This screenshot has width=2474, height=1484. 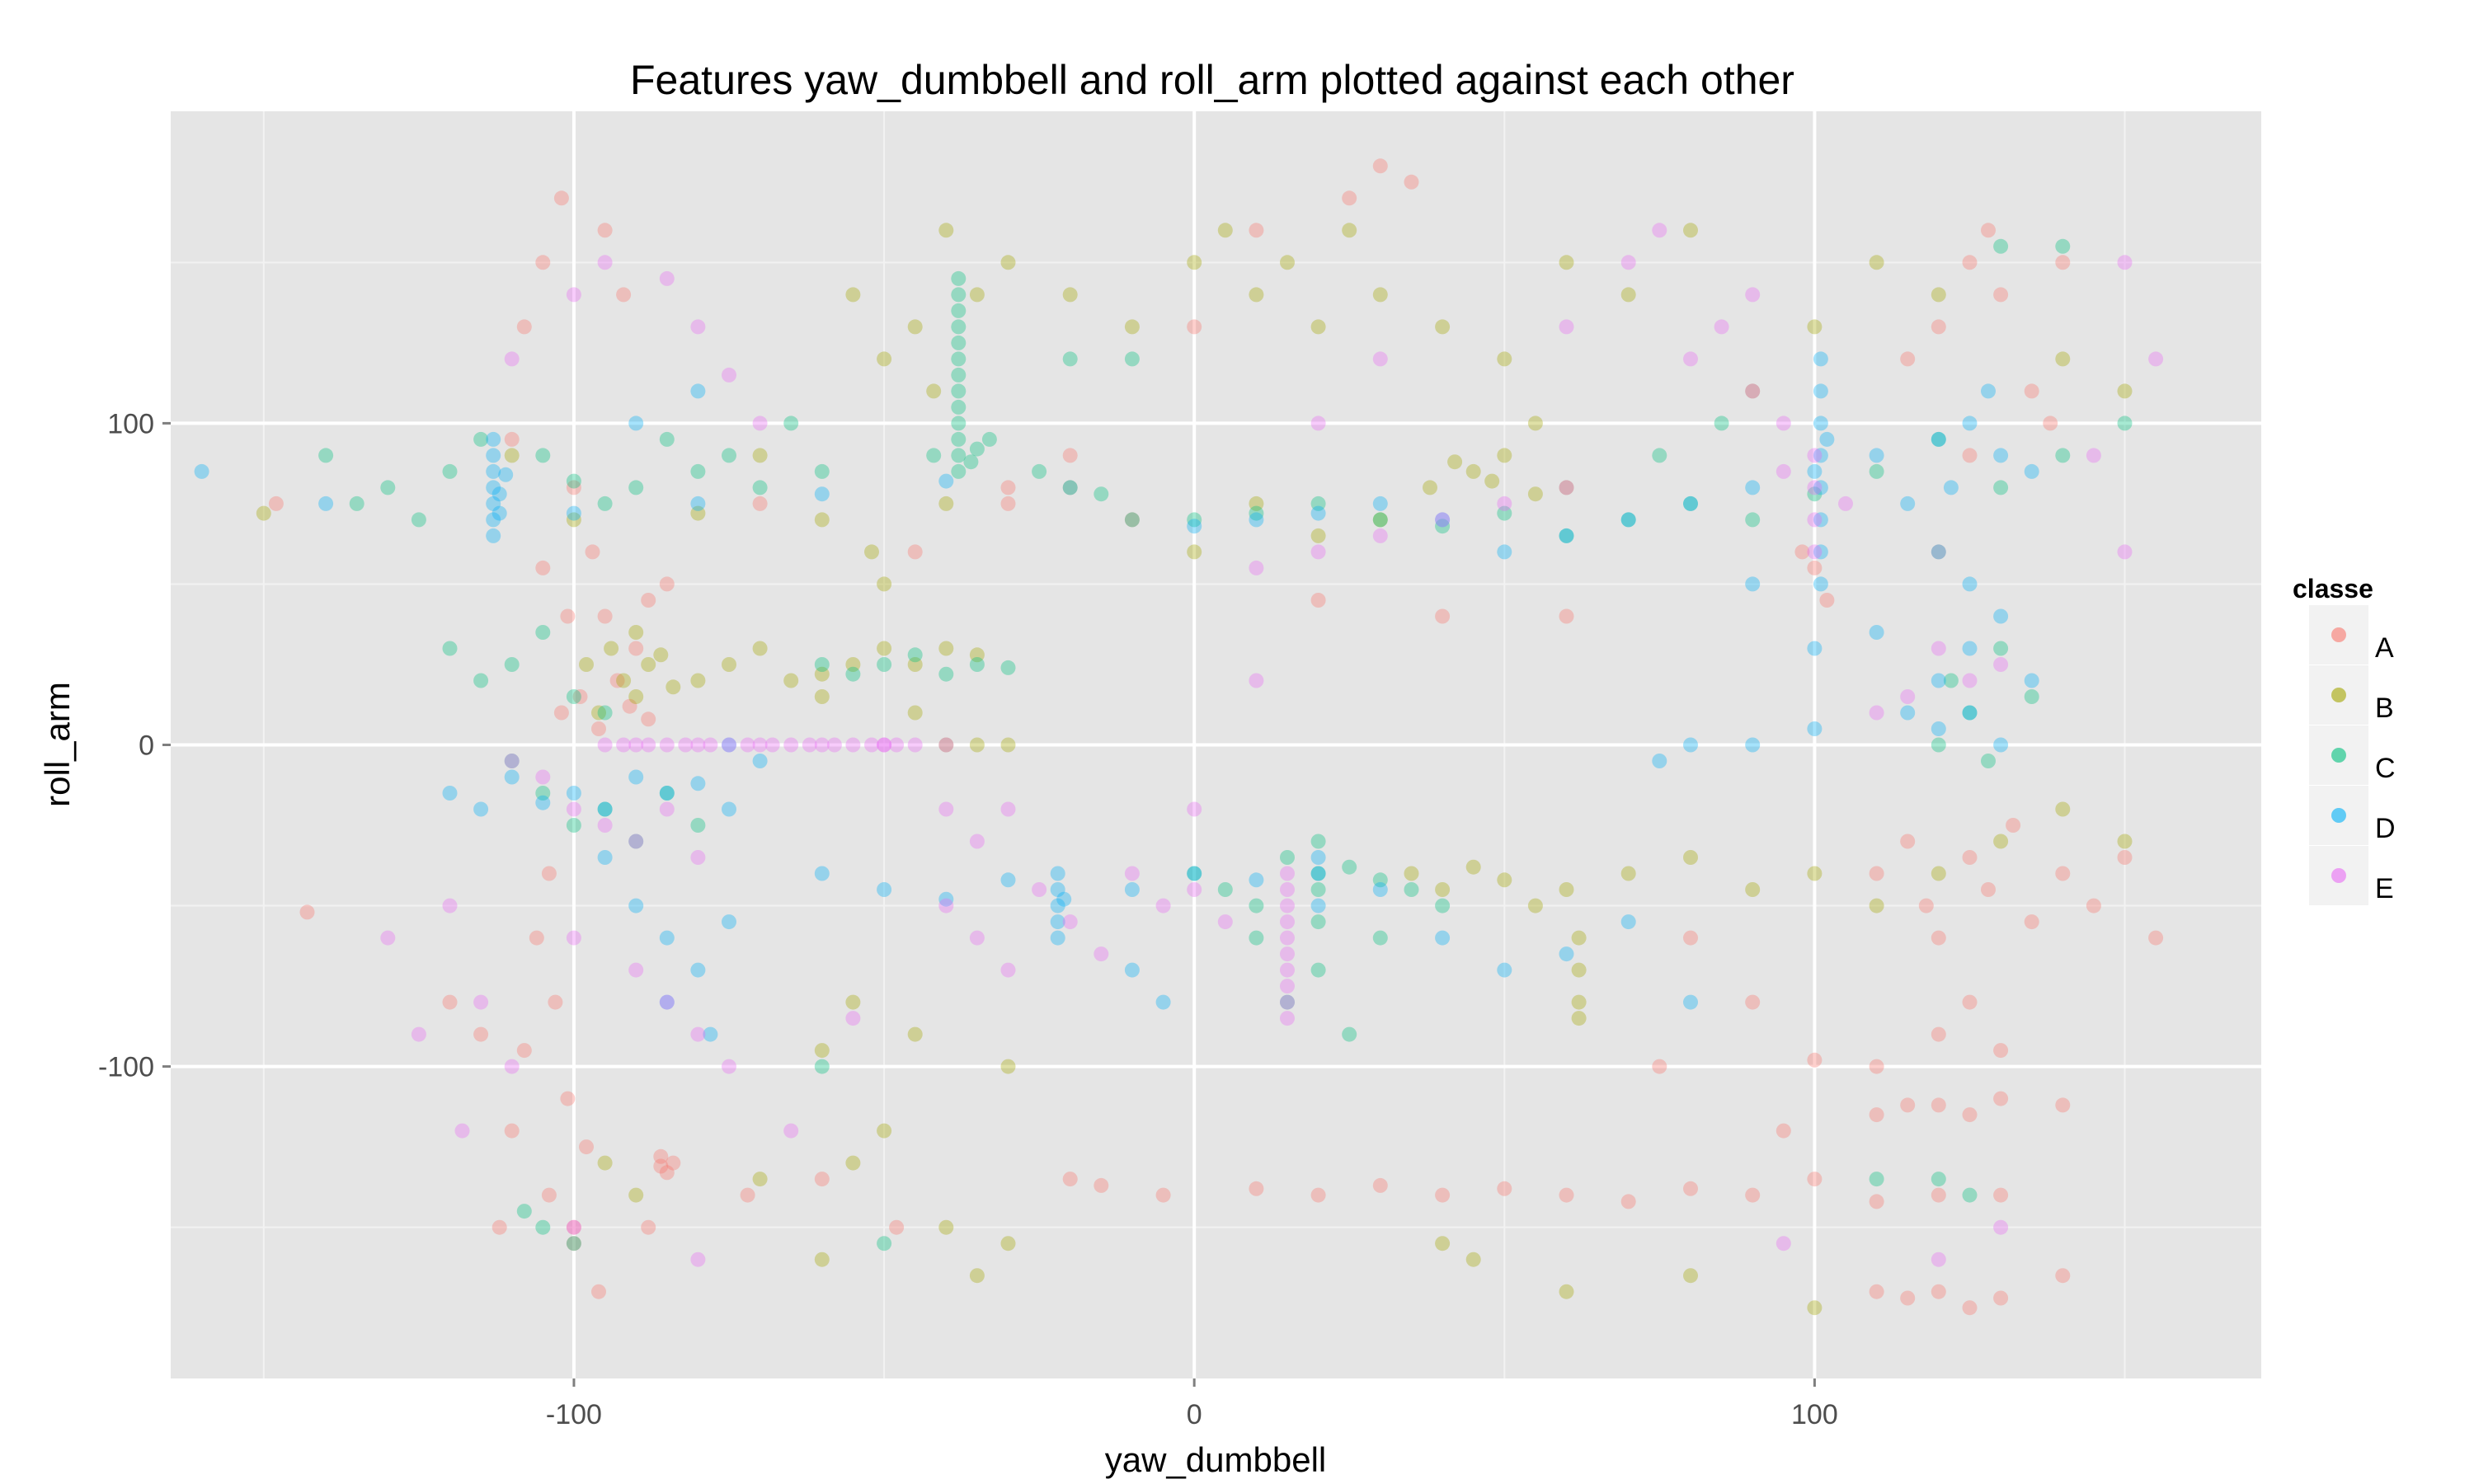 What do you see at coordinates (2338, 755) in the screenshot?
I see `legend-keys` at bounding box center [2338, 755].